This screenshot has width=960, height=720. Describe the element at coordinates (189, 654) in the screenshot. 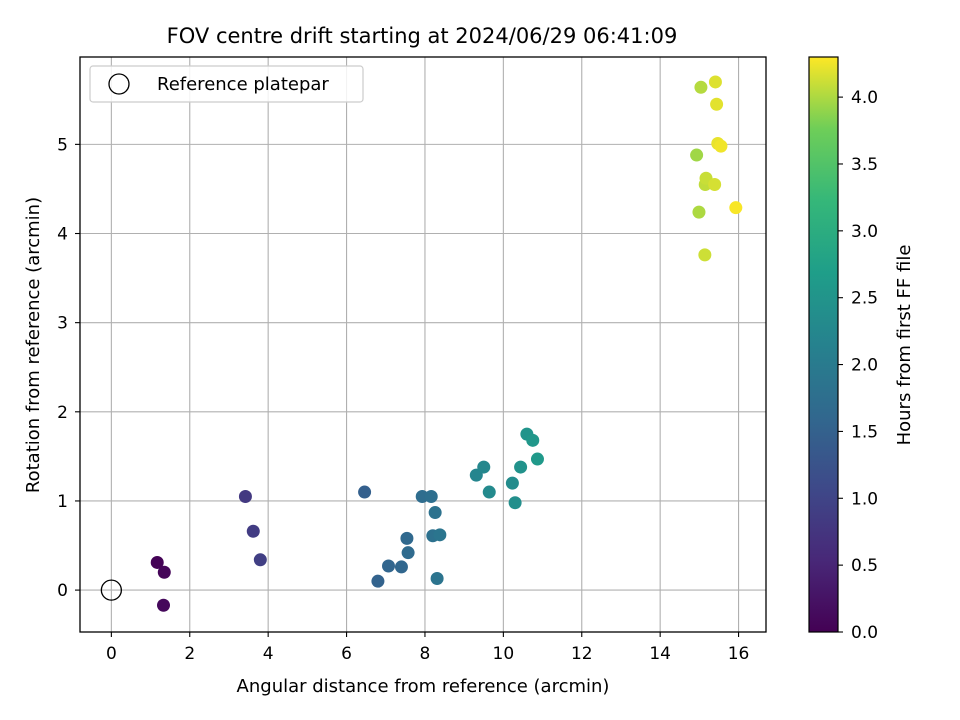

I see `x-tick-label: 2` at that location.